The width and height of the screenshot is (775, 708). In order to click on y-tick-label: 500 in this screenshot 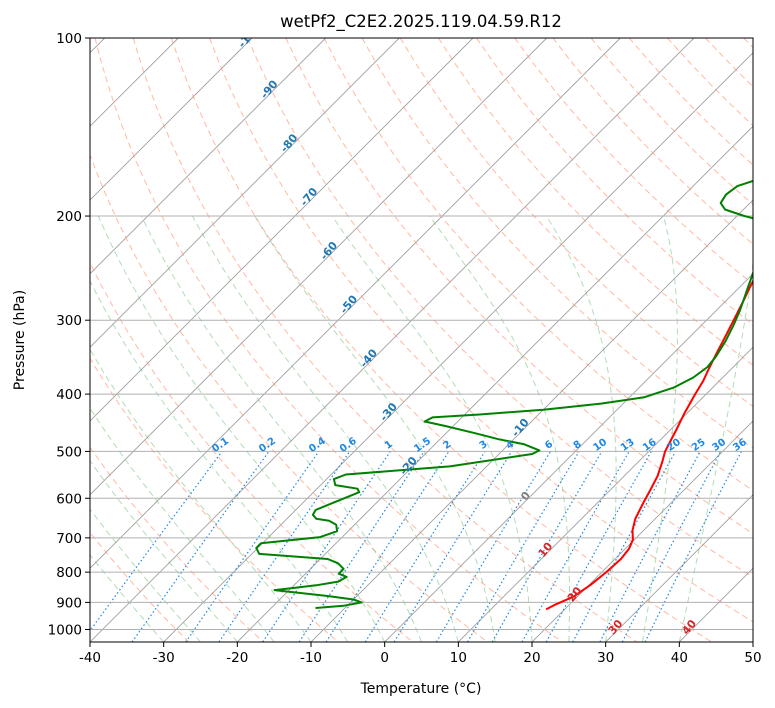, I will do `click(69, 452)`.